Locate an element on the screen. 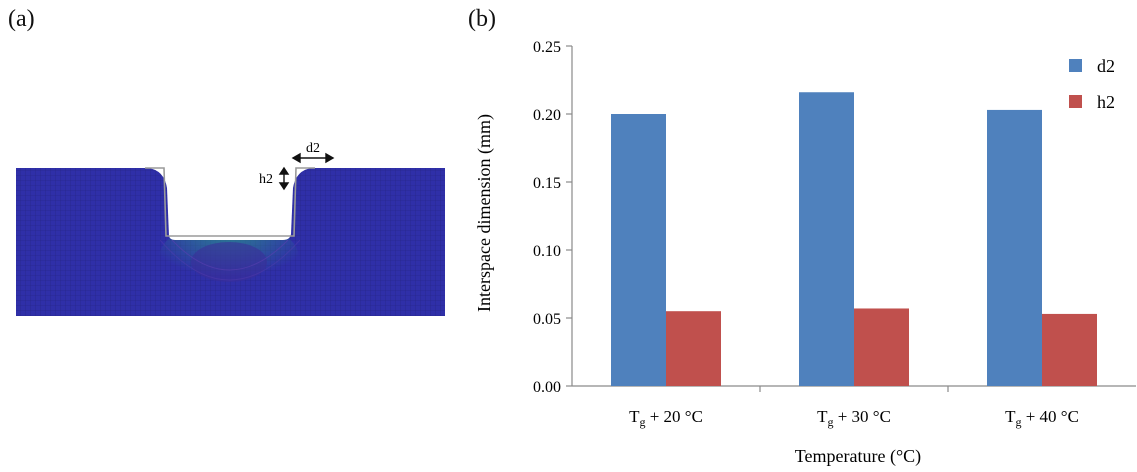 This screenshot has width=1137, height=472. legend-label-d2: d2 is located at coordinates (1106, 66).